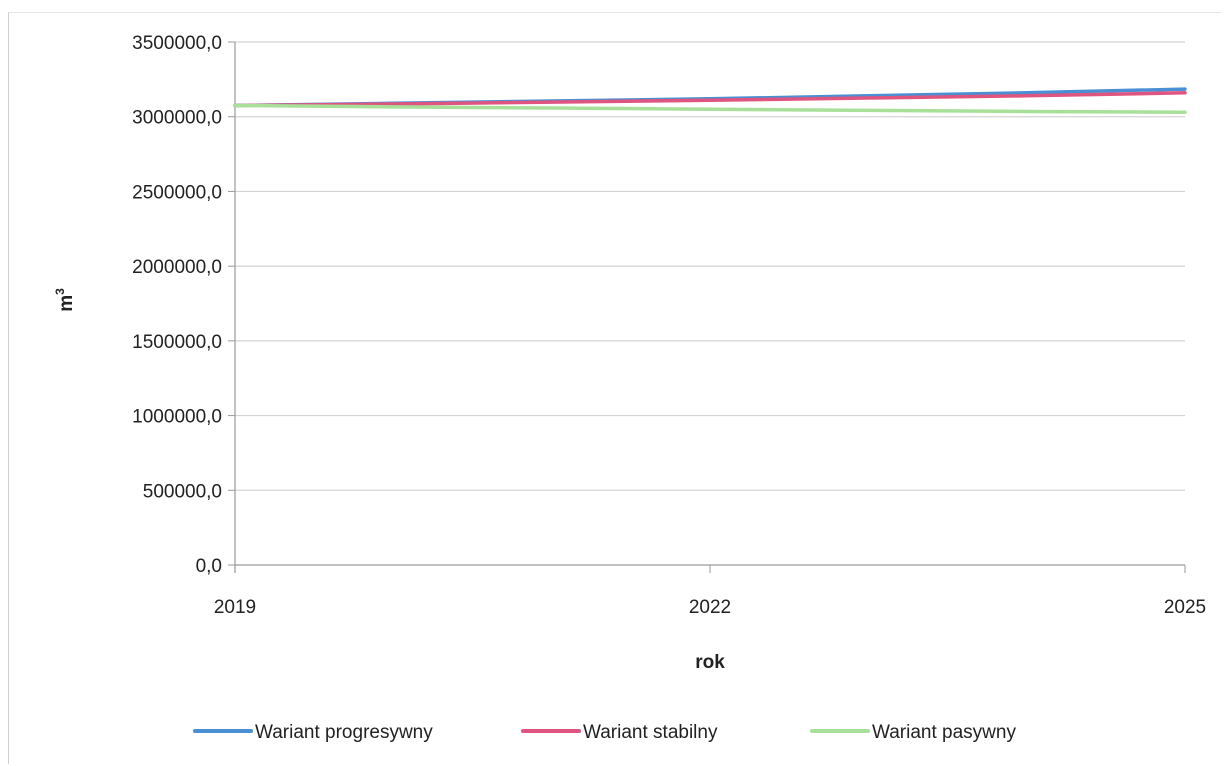  I want to click on x-tick-label: 2025, so click(1185, 607).